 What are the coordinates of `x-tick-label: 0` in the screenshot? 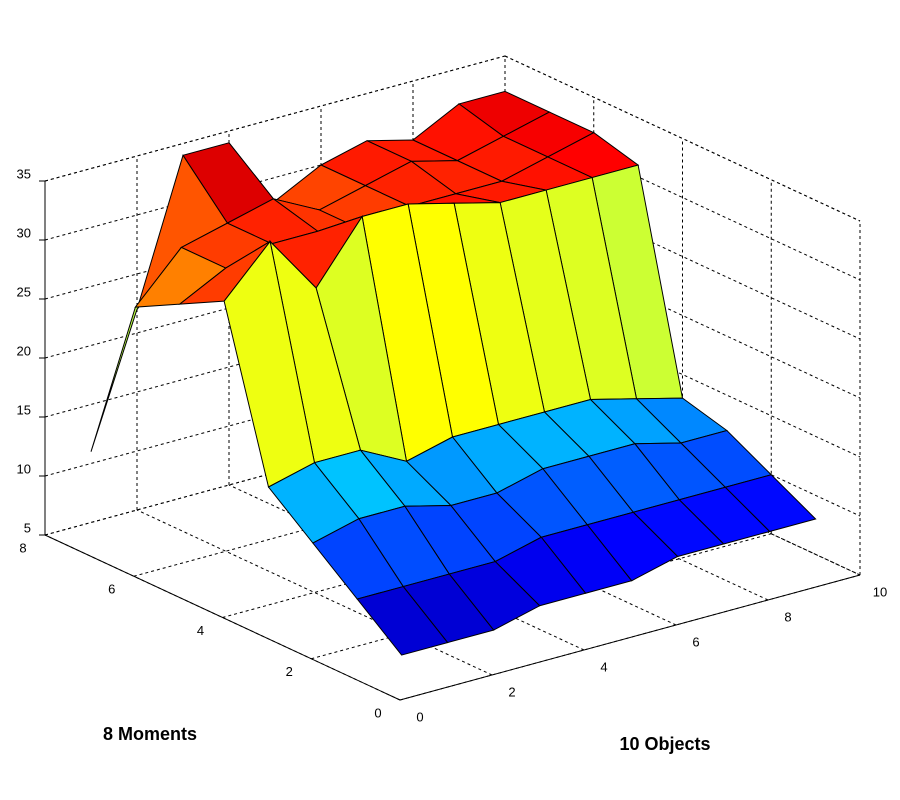 It's located at (419, 716).